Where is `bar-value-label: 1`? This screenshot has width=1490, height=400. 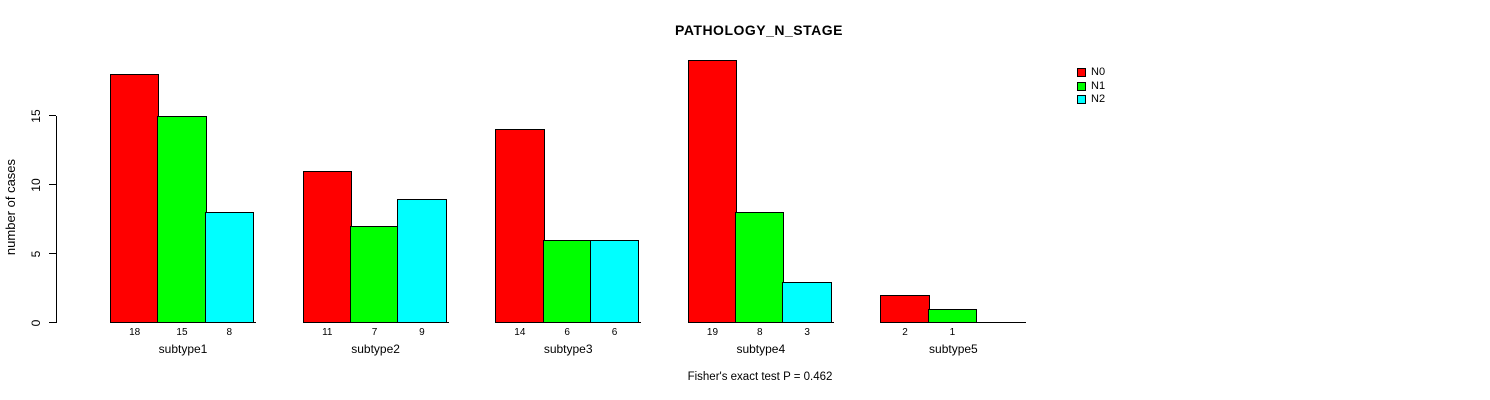
bar-value-label: 1 is located at coordinates (952, 332).